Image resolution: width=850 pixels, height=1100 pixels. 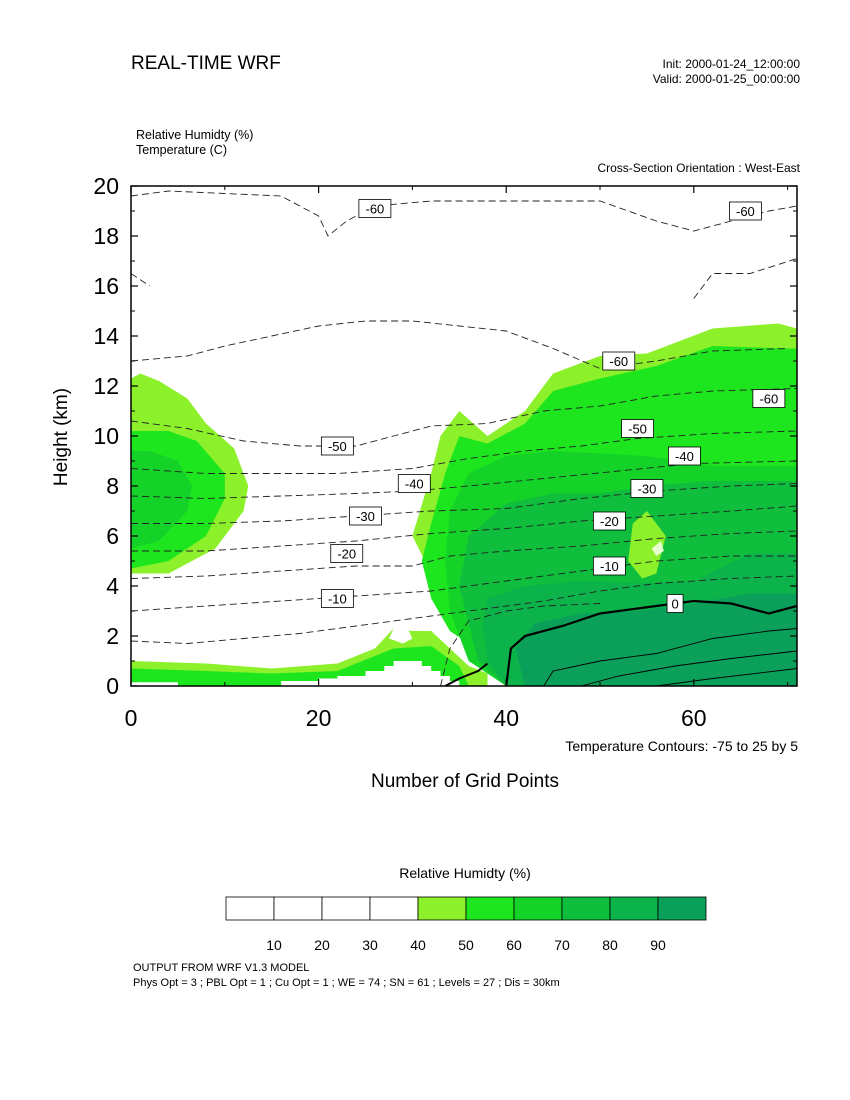 I want to click on contour-label-9: -30, so click(x=647, y=489).